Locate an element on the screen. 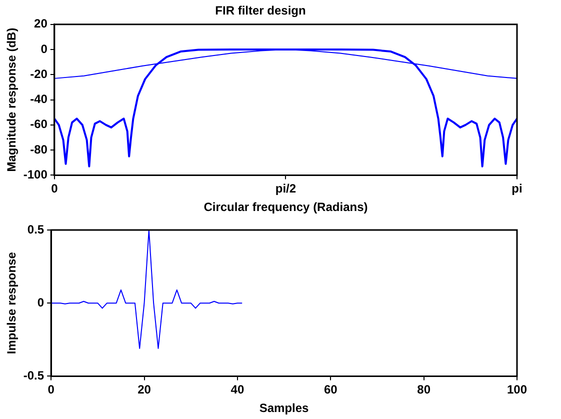  x-tick-label: 80 is located at coordinates (424, 389).